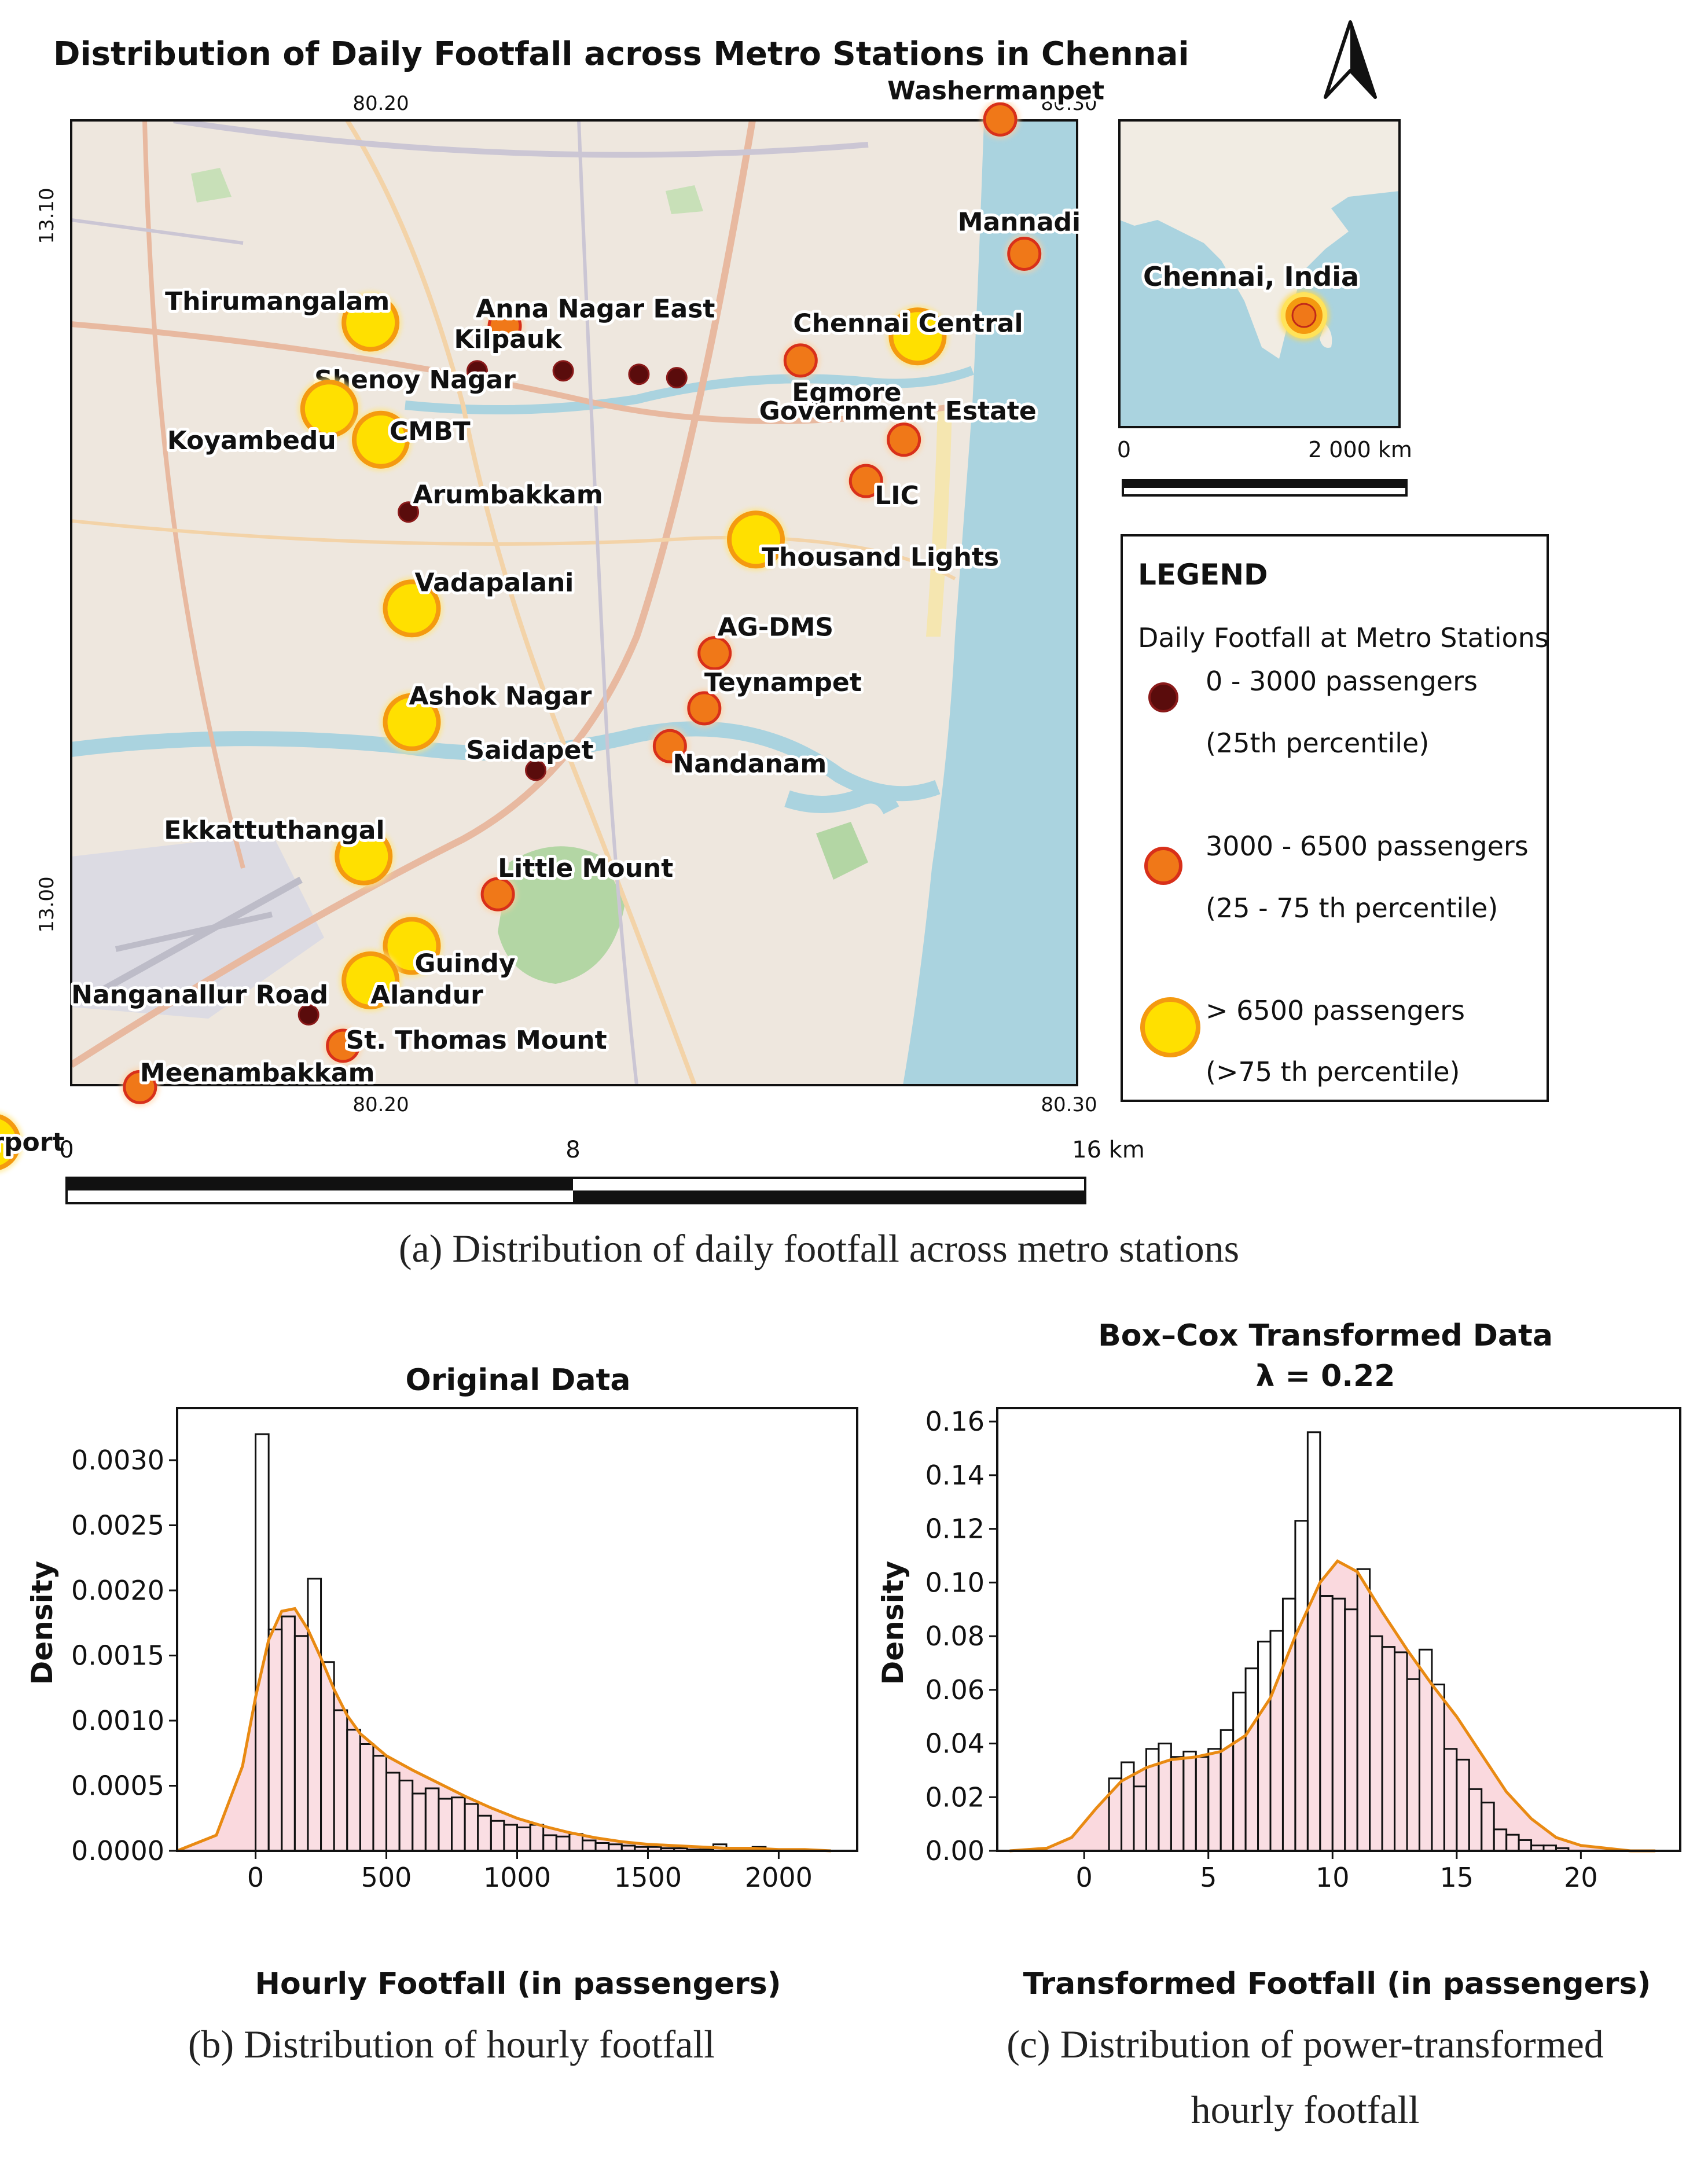  I want to click on station-label-shenoy-nagar: Shenoy Nagar, so click(415, 380).